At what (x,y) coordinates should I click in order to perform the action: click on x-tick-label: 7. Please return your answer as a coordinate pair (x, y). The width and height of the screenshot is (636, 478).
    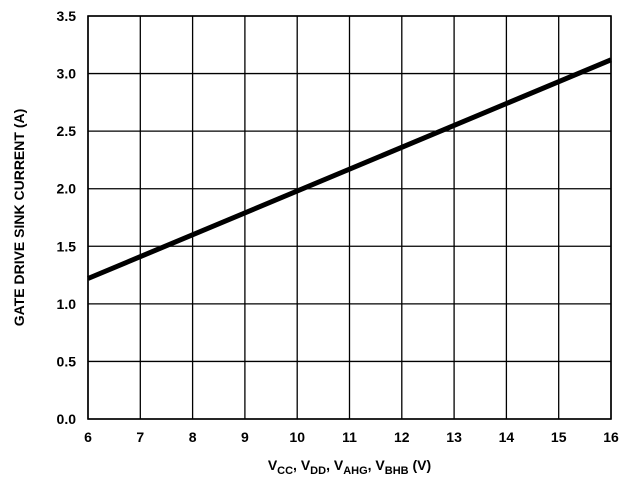
    Looking at the image, I should click on (140, 437).